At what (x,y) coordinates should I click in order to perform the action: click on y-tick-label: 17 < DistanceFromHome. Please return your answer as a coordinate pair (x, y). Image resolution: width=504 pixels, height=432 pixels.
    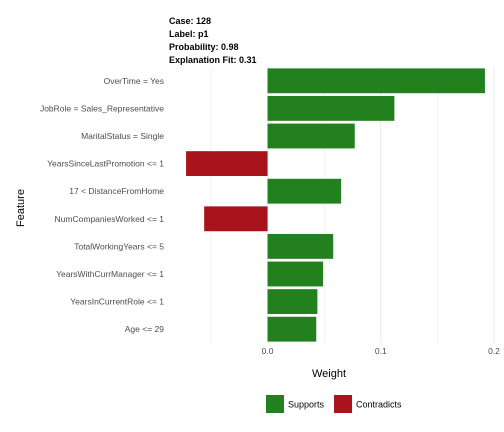
    Looking at the image, I should click on (116, 191).